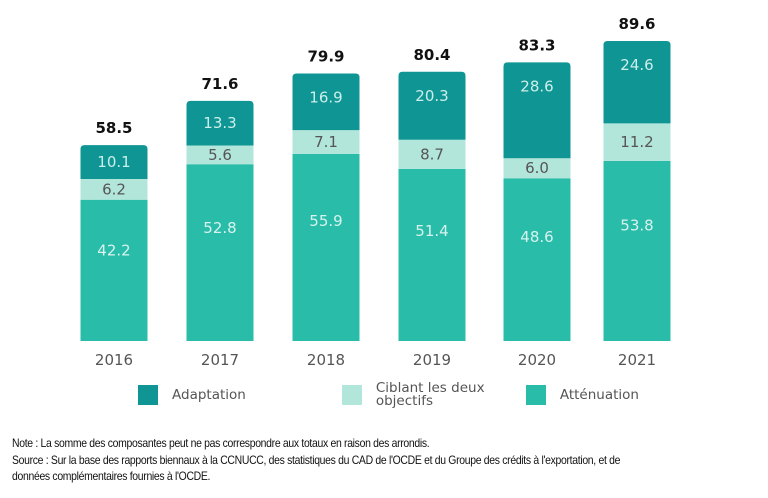 Image resolution: width=768 pixels, height=498 pixels. I want to click on legend-item-attenuation: Atténuation, so click(582, 395).